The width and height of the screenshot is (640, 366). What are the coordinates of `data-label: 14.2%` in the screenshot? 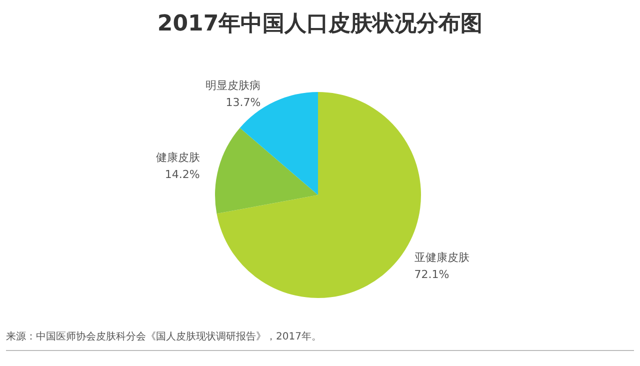 It's located at (182, 175).